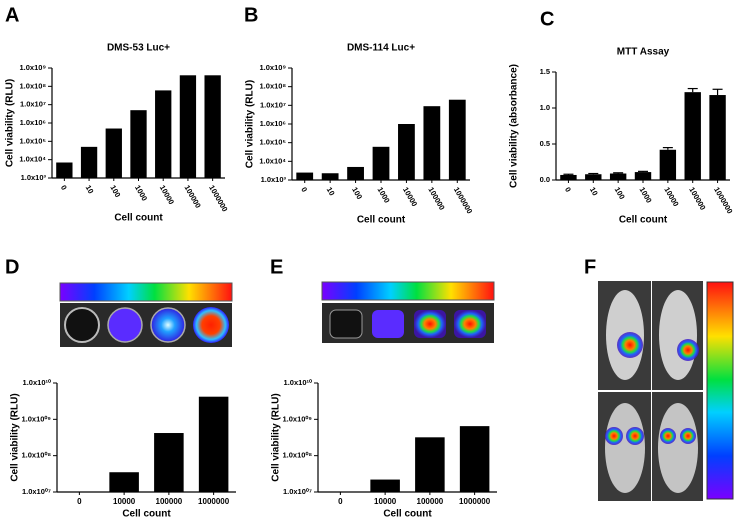  What do you see at coordinates (590, 267) in the screenshot?
I see `panel-label: F` at bounding box center [590, 267].